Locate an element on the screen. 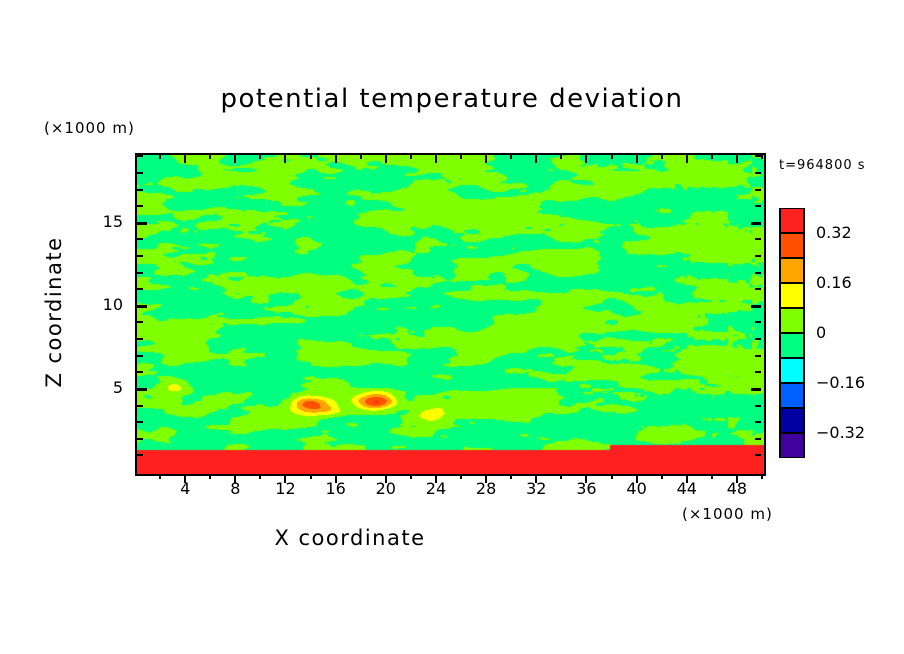 The height and width of the screenshot is (654, 904). colorbar-tick-label: −0.32 is located at coordinates (841, 432).